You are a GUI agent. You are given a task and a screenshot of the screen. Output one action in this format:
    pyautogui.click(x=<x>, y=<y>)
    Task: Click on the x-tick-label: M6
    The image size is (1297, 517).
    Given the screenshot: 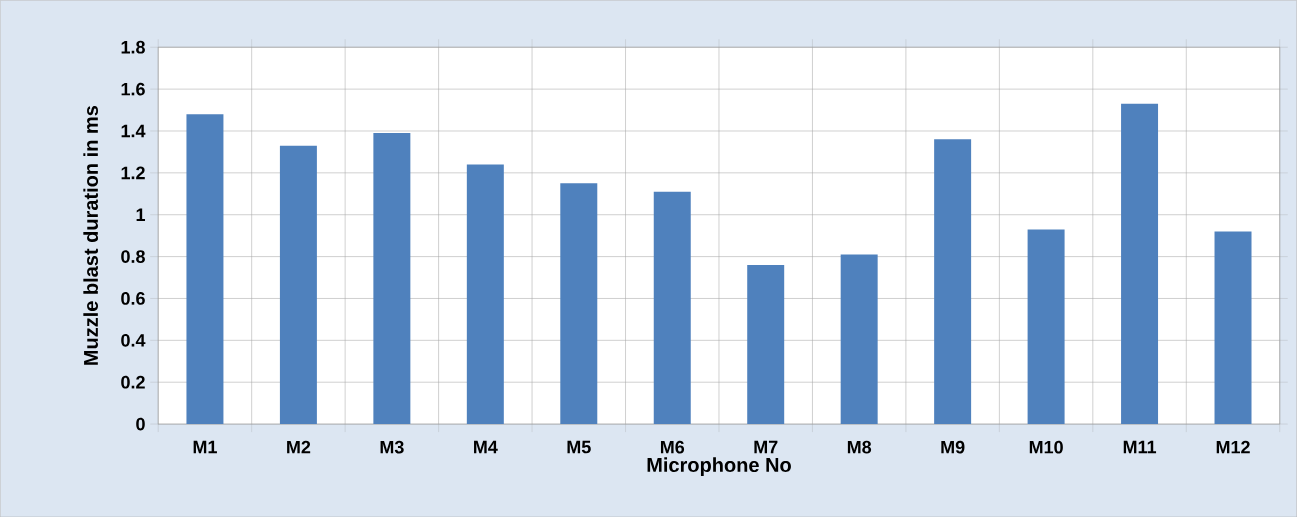 What is the action you would take?
    pyautogui.click(x=672, y=447)
    